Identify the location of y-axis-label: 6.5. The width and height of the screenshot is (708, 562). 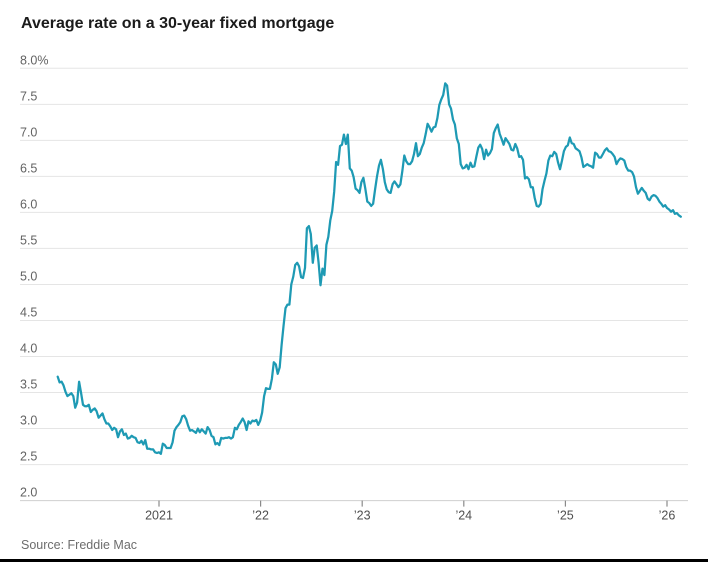
(28, 168).